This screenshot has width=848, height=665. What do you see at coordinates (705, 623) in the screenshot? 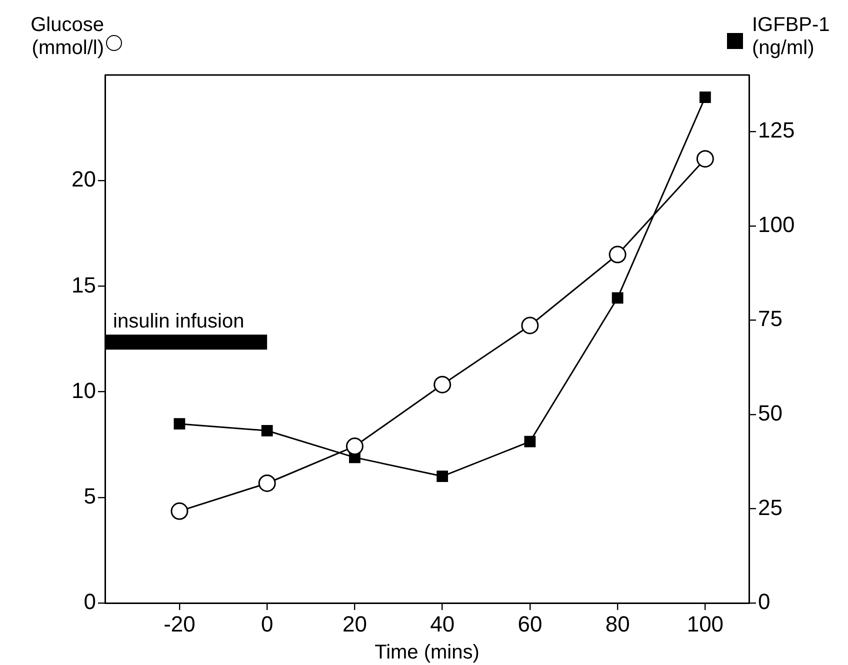
I see `x-tick-label: 100` at bounding box center [705, 623].